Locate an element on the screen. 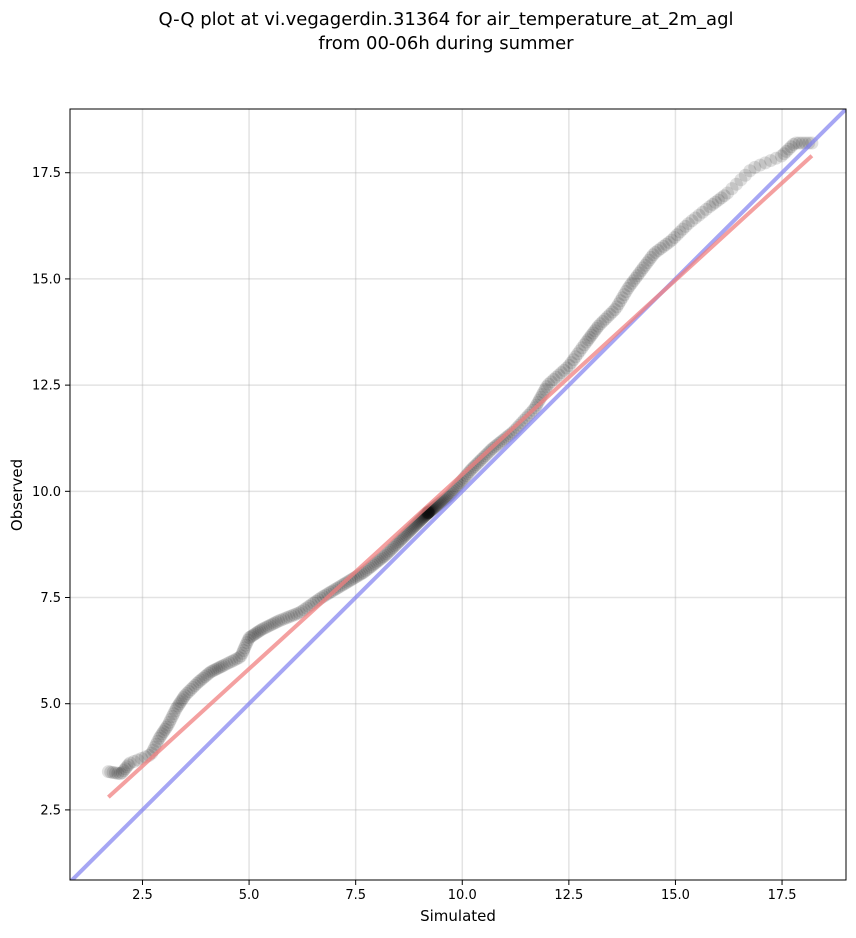 Image resolution: width=856 pixels, height=938 pixels. x-axis-label: Simulated is located at coordinates (458, 916).